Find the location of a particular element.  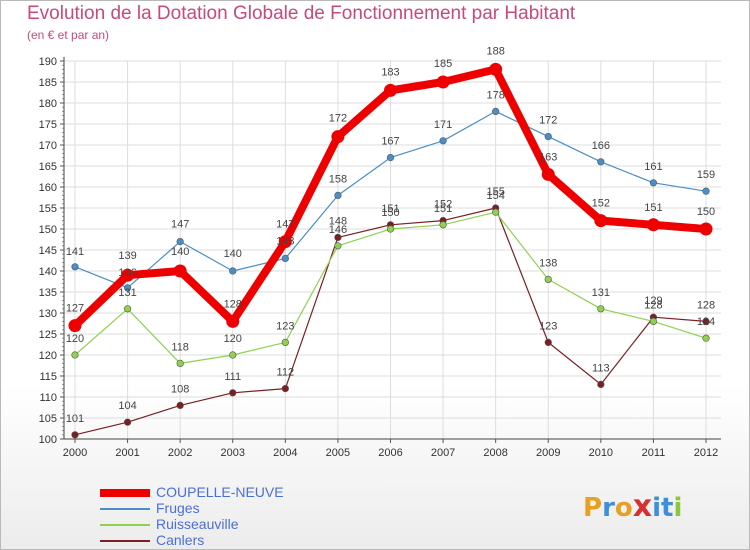

data-label-canlers: 128 is located at coordinates (706, 305).